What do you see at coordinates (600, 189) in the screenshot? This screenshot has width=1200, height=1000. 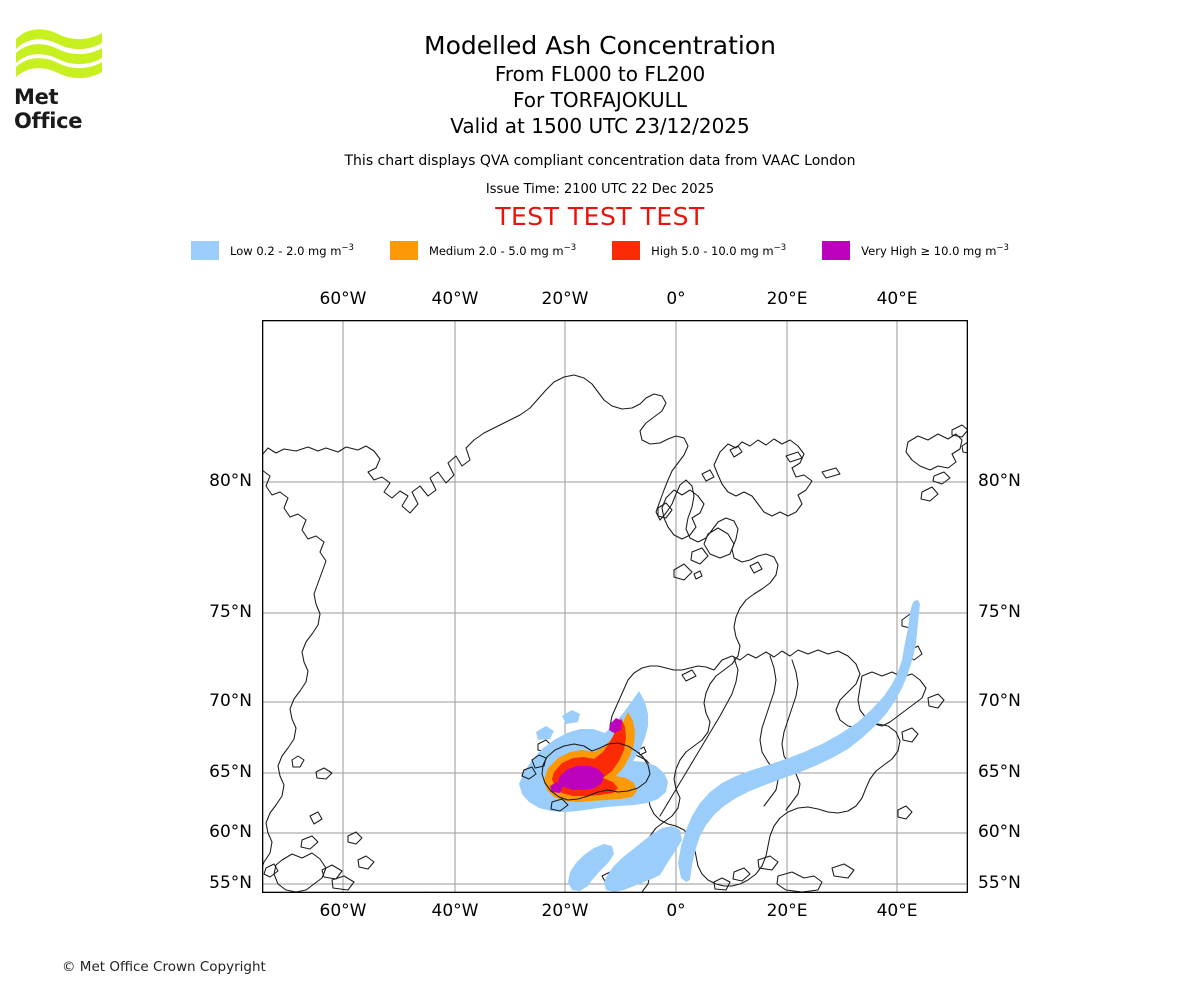 I see `issue-time: Issue Time: 2100 UTC 22 Dec 2025` at bounding box center [600, 189].